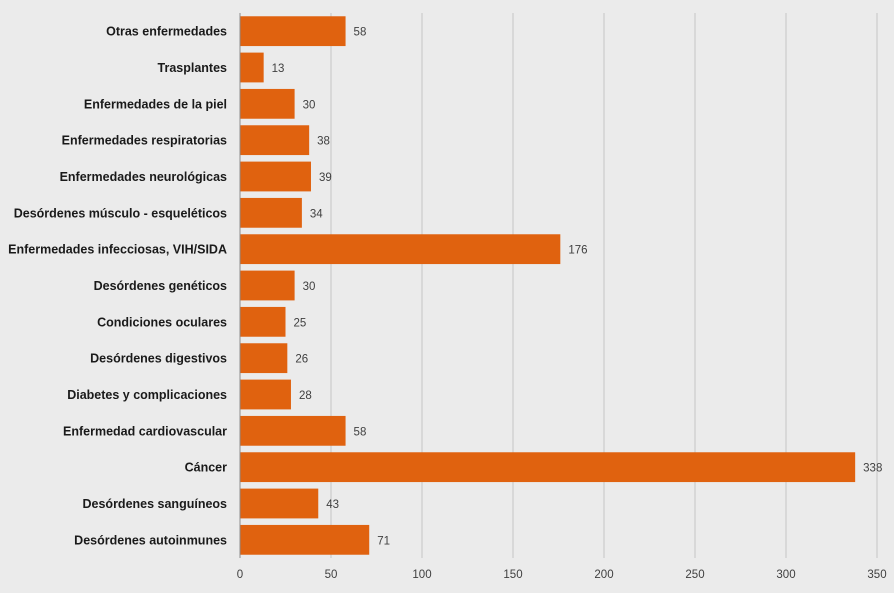 Image resolution: width=894 pixels, height=593 pixels. Describe the element at coordinates (562, 575) in the screenshot. I see `x-axis-tick-labels: 0 50 100 150 200 250 300 350` at that location.